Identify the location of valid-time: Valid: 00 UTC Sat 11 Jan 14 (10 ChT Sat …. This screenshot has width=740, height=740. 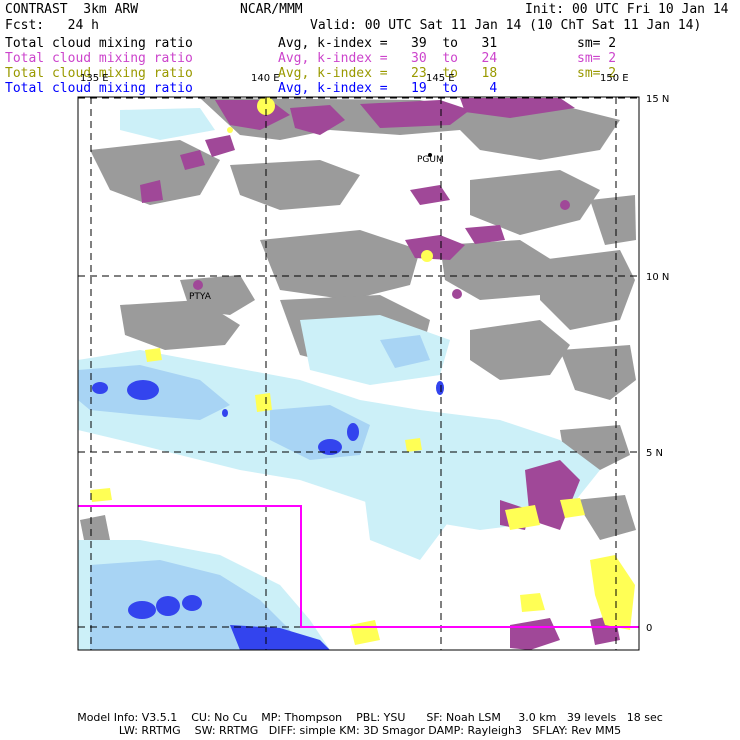
(506, 25).